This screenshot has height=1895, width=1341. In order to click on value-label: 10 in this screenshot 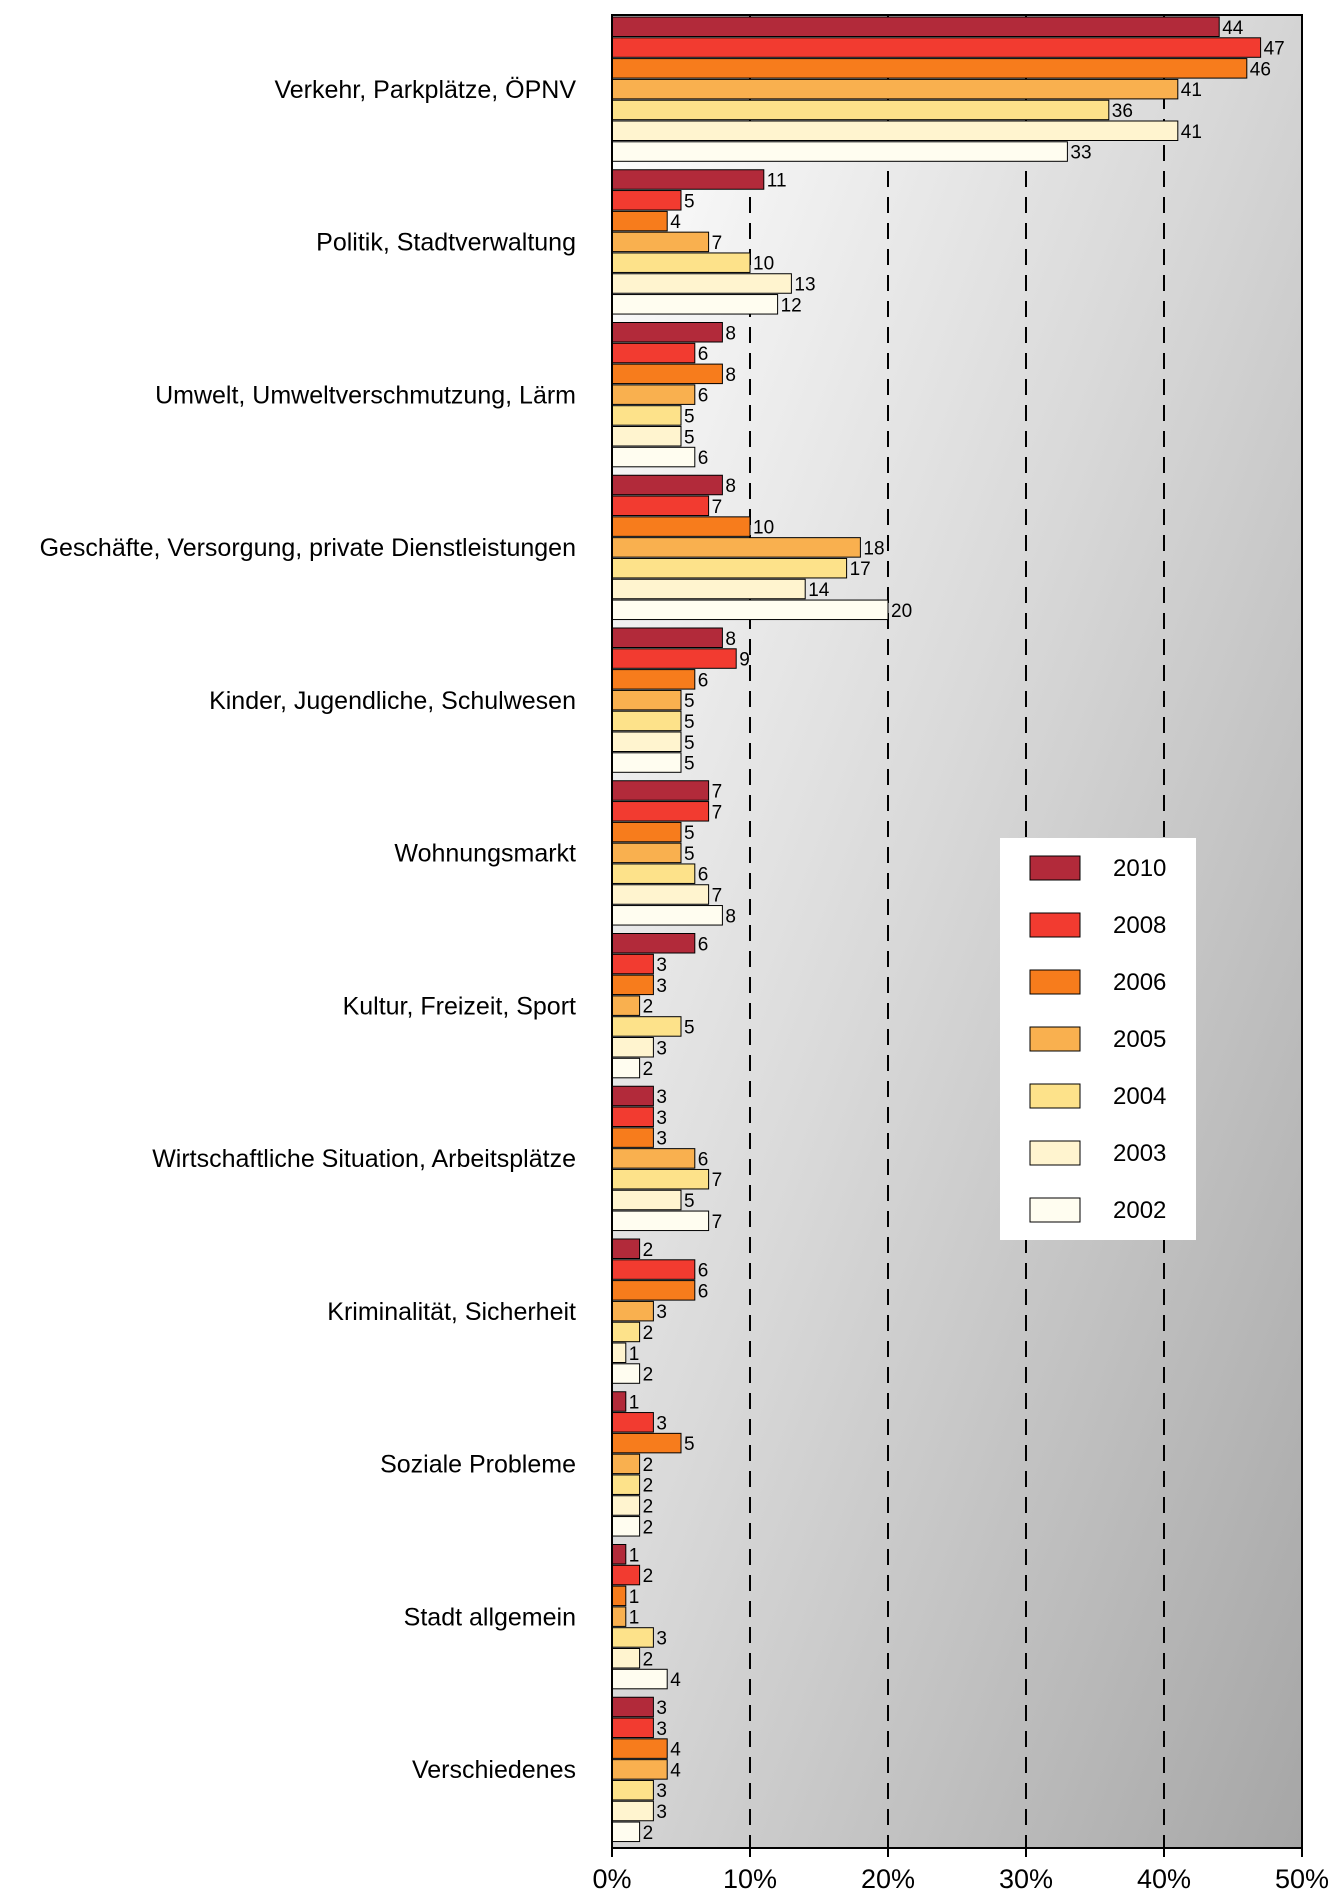, I will do `click(763, 528)`.